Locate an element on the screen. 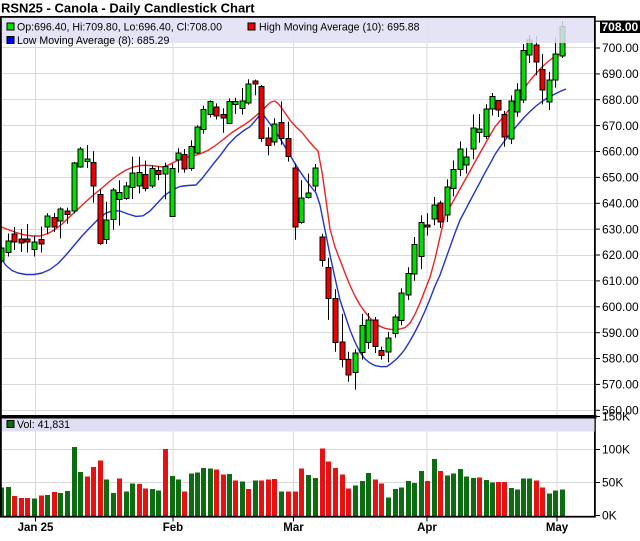 The width and height of the screenshot is (640, 541). svg-text: 560.00 is located at coordinates (620, 411).